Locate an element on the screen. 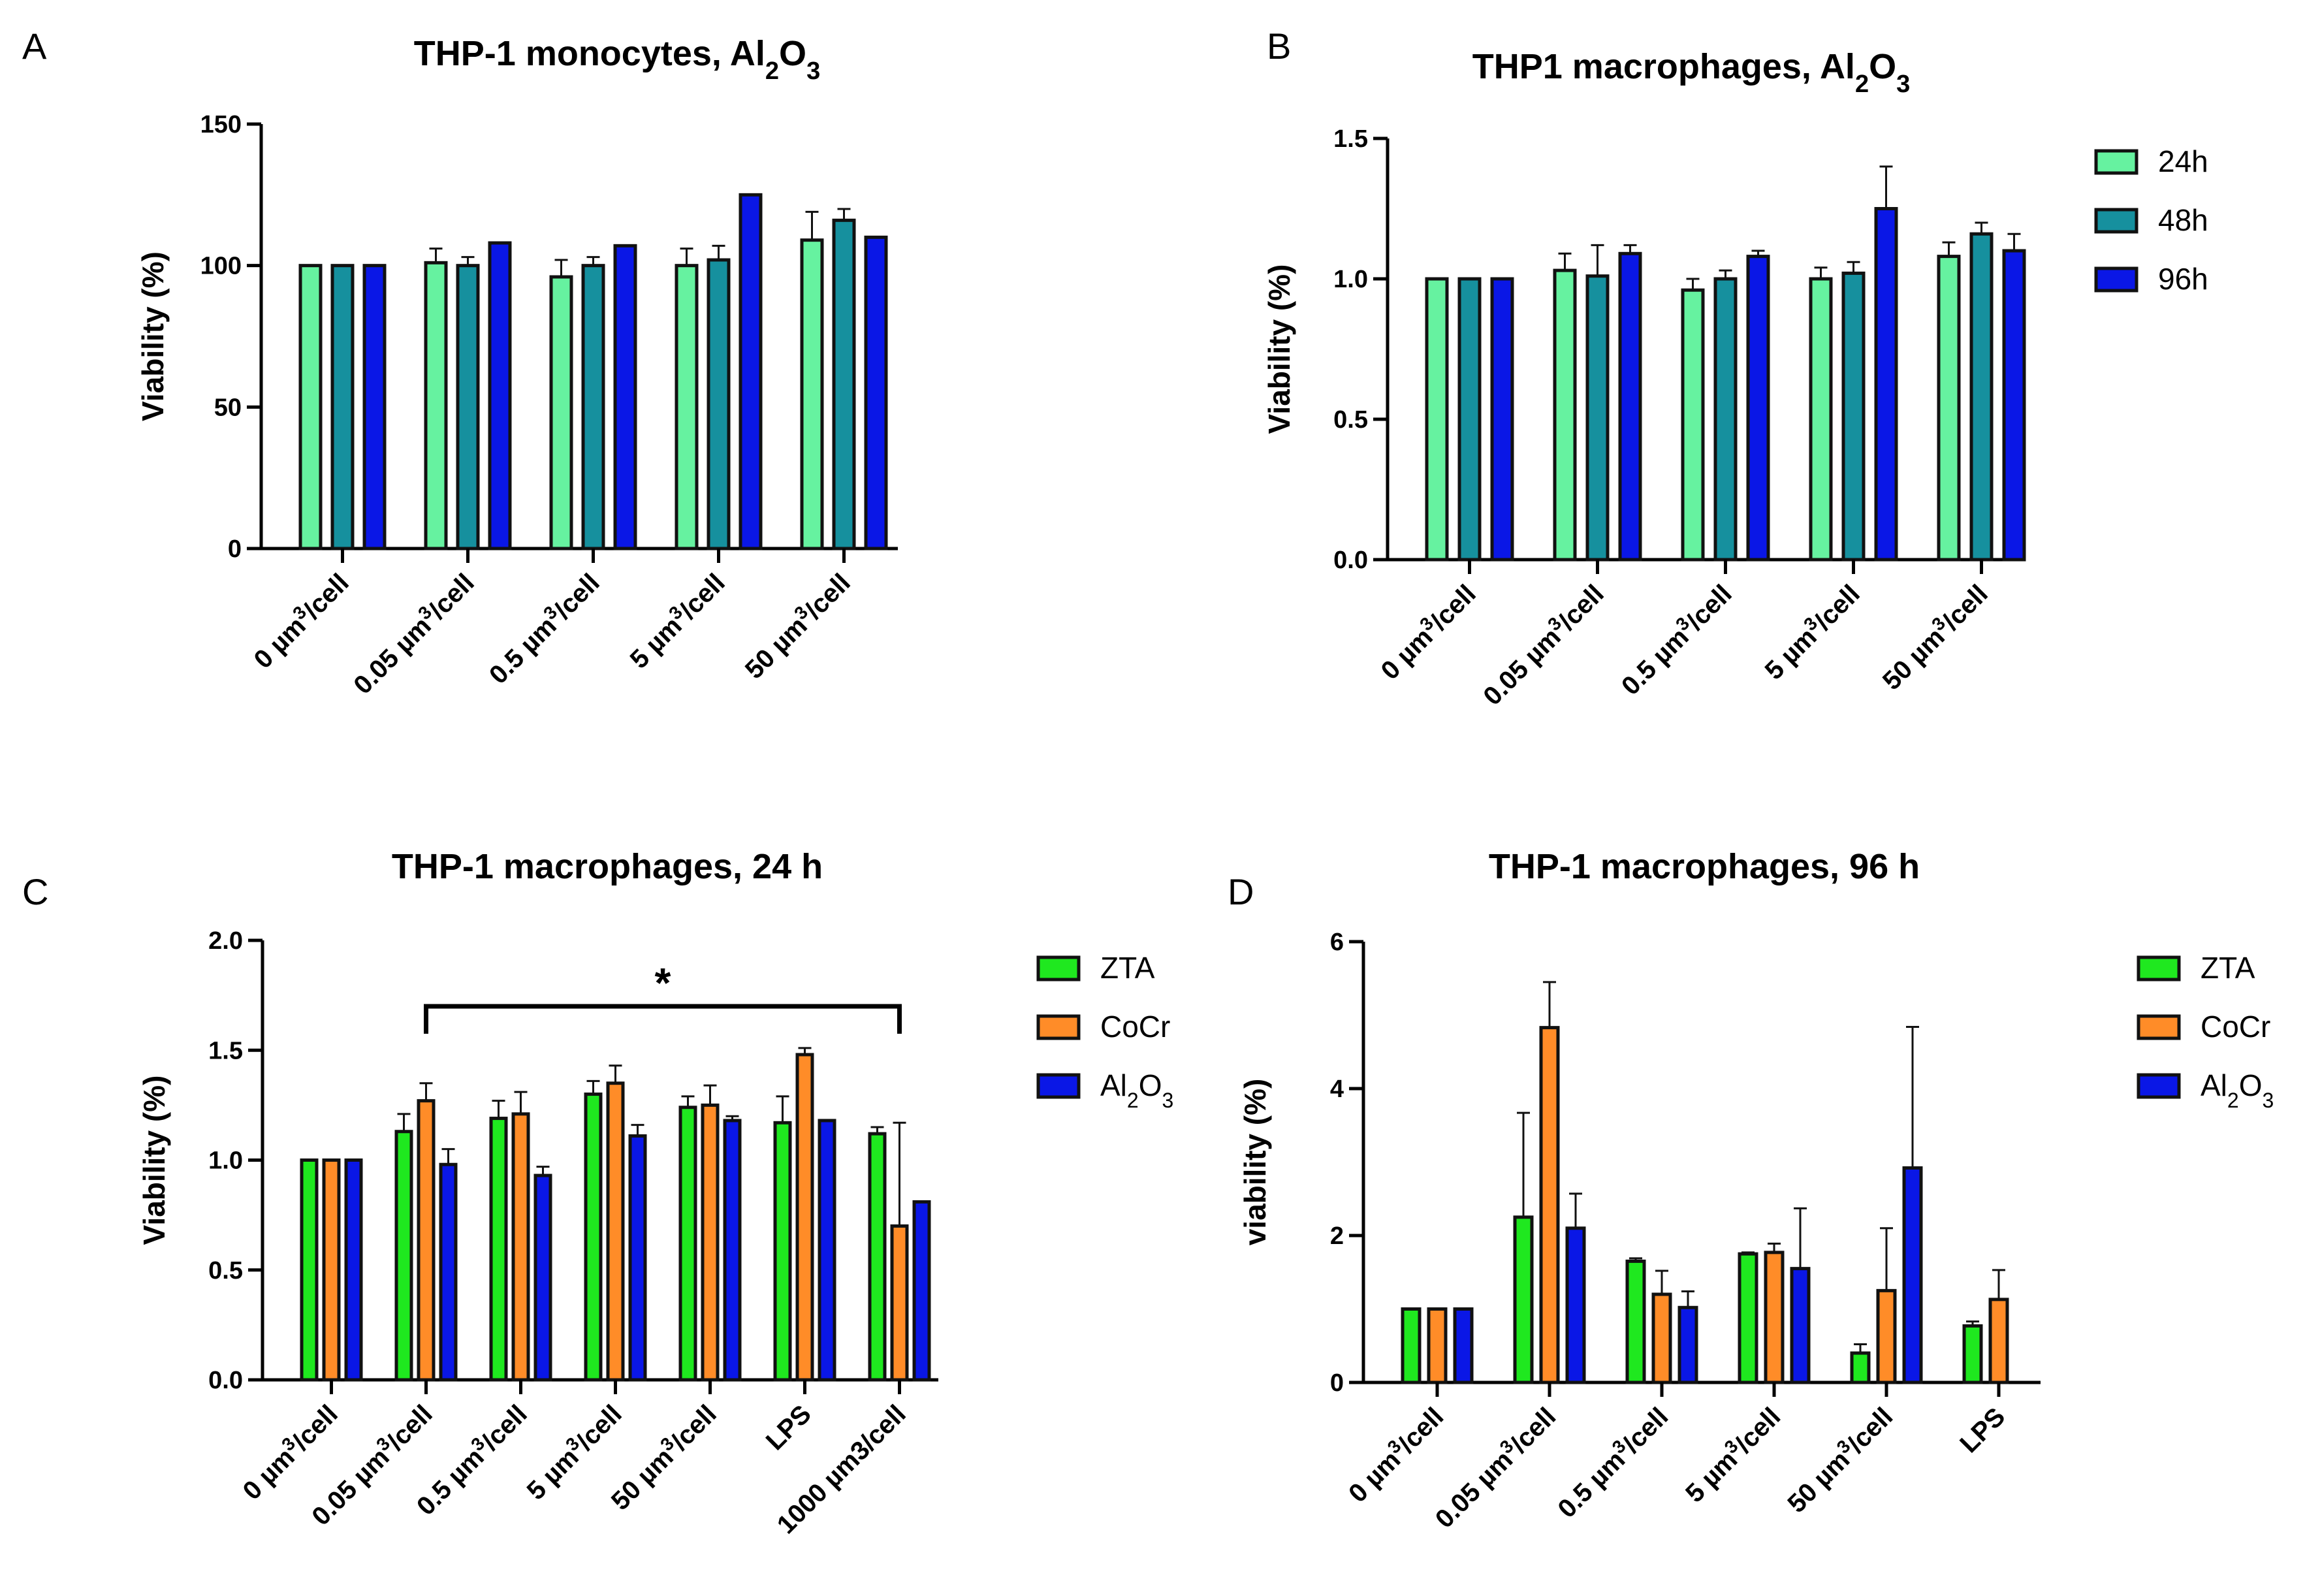  y-tick-label: 2 is located at coordinates (1337, 1236).